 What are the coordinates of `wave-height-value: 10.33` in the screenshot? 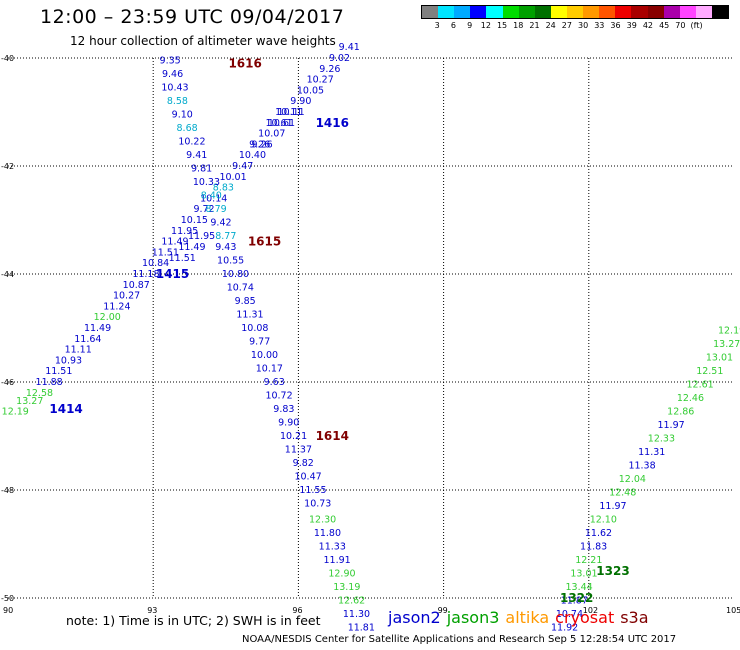 It's located at (206, 182).